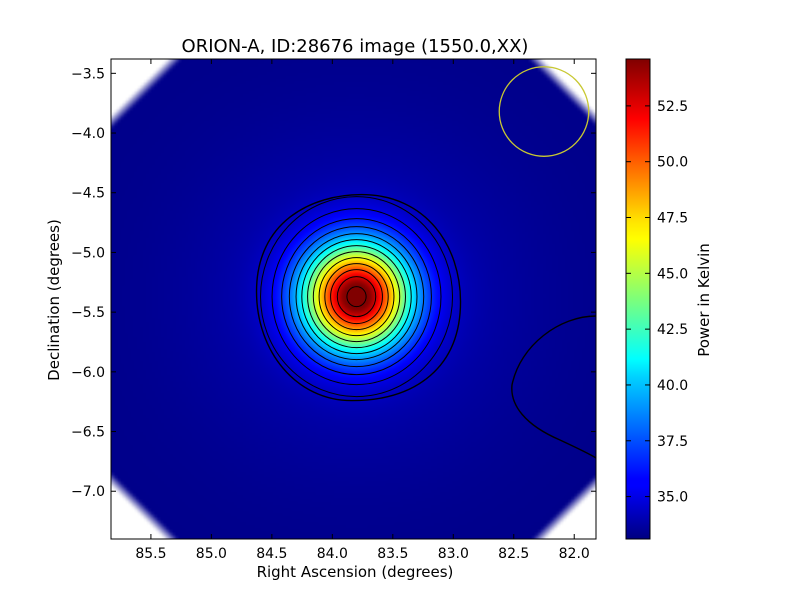  What do you see at coordinates (453, 554) in the screenshot?
I see `x-tick-label: 83.0` at bounding box center [453, 554].